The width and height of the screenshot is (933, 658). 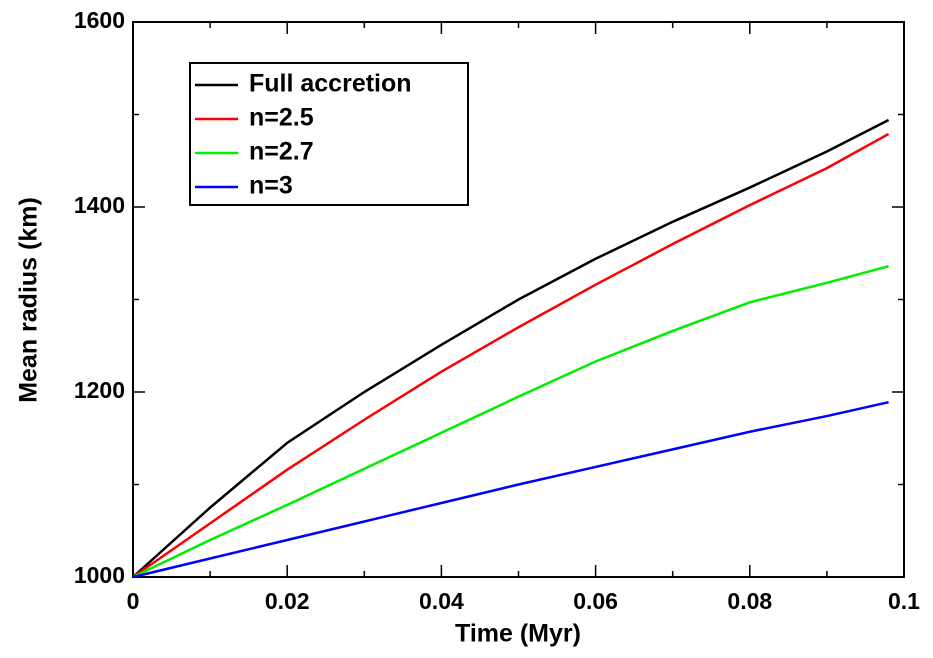 I want to click on x-tick-label: 0.08, so click(x=749, y=601).